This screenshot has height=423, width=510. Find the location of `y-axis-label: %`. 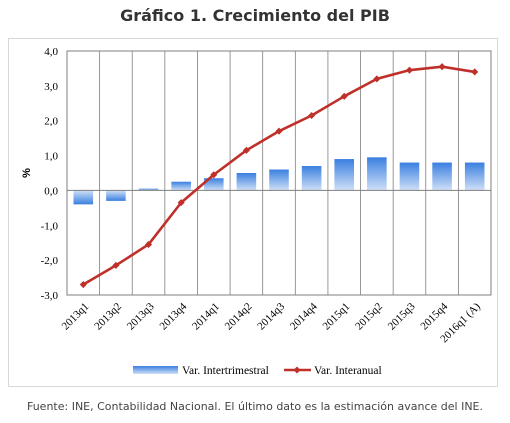

y-axis-label: % is located at coordinates (27, 173).